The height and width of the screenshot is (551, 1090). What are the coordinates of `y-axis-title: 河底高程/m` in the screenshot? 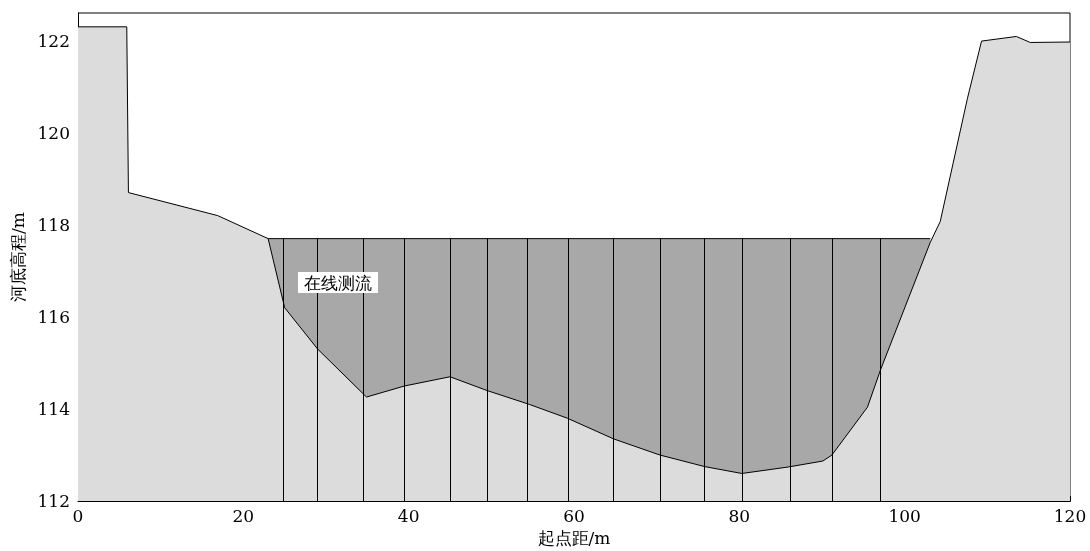 It's located at (17, 257).